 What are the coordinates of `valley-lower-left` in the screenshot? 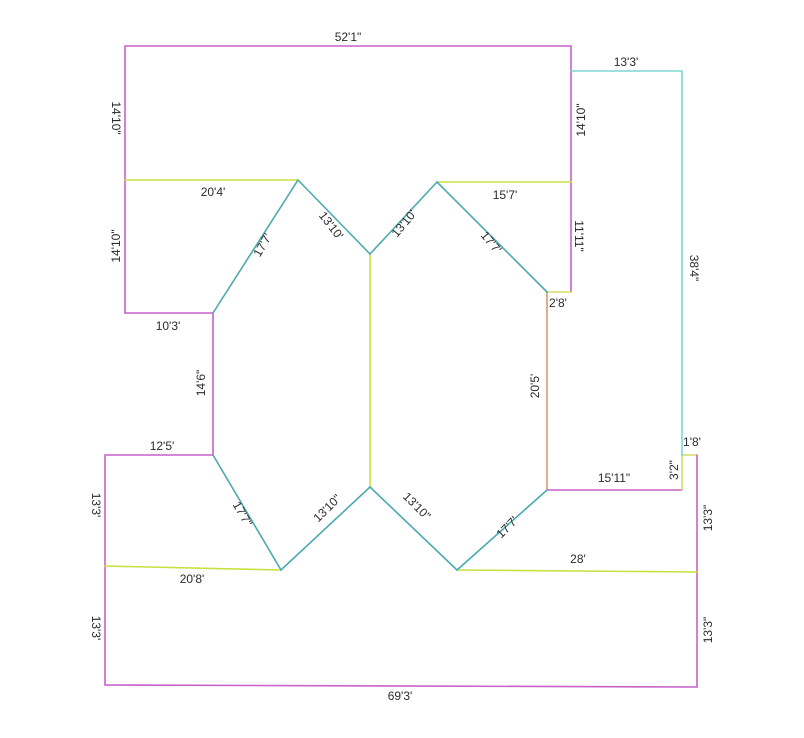 It's located at (291, 513).